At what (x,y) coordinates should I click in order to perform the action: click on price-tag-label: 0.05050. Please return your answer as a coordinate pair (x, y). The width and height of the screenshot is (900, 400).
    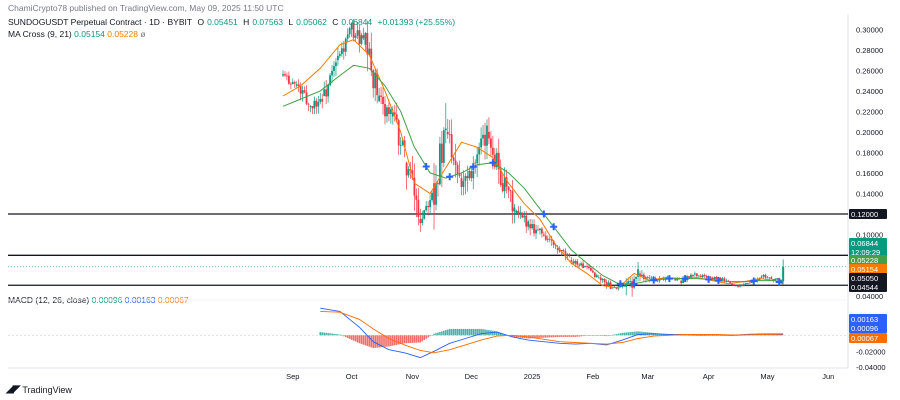
    Looking at the image, I should click on (864, 278).